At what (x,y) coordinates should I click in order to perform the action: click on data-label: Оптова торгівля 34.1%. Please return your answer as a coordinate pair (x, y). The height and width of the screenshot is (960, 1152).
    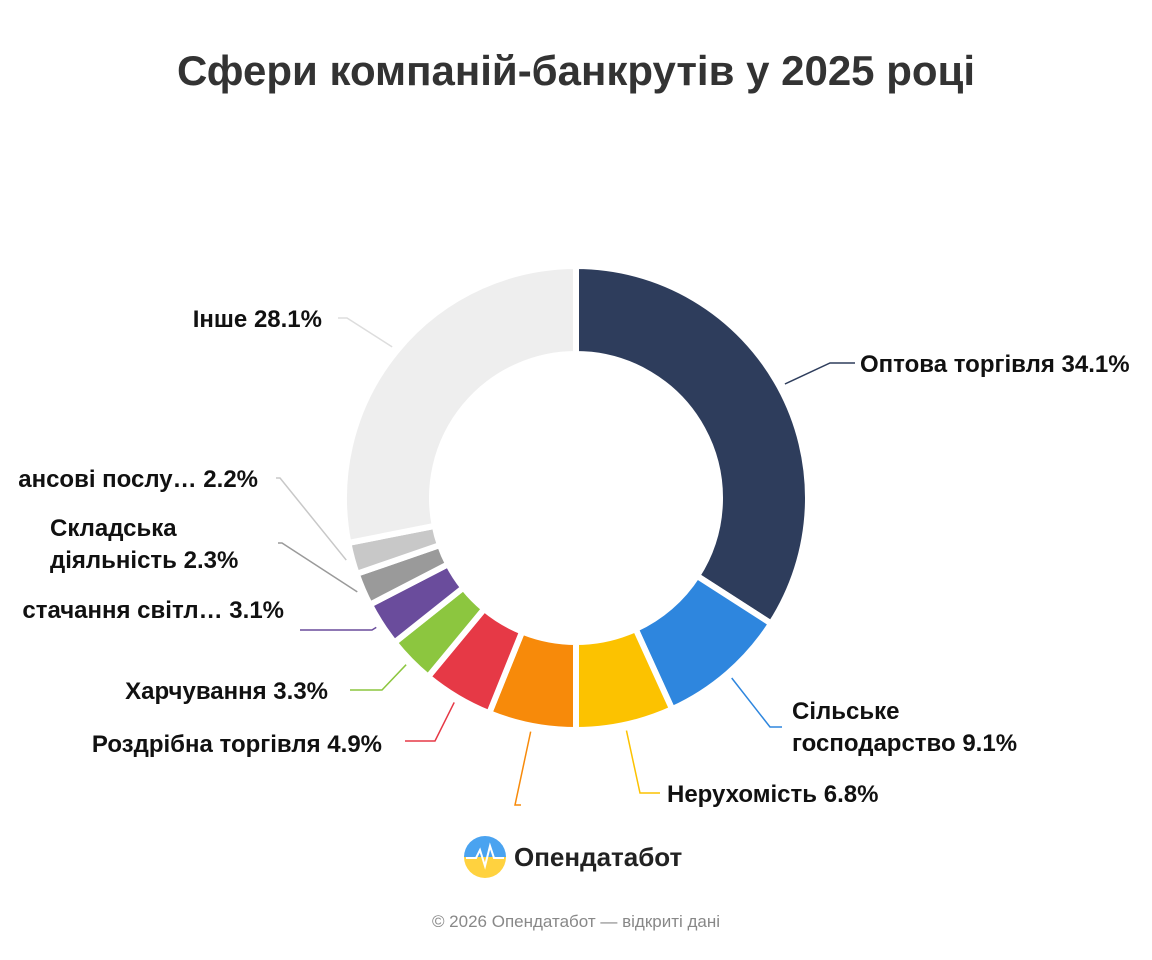
    Looking at the image, I should click on (995, 365).